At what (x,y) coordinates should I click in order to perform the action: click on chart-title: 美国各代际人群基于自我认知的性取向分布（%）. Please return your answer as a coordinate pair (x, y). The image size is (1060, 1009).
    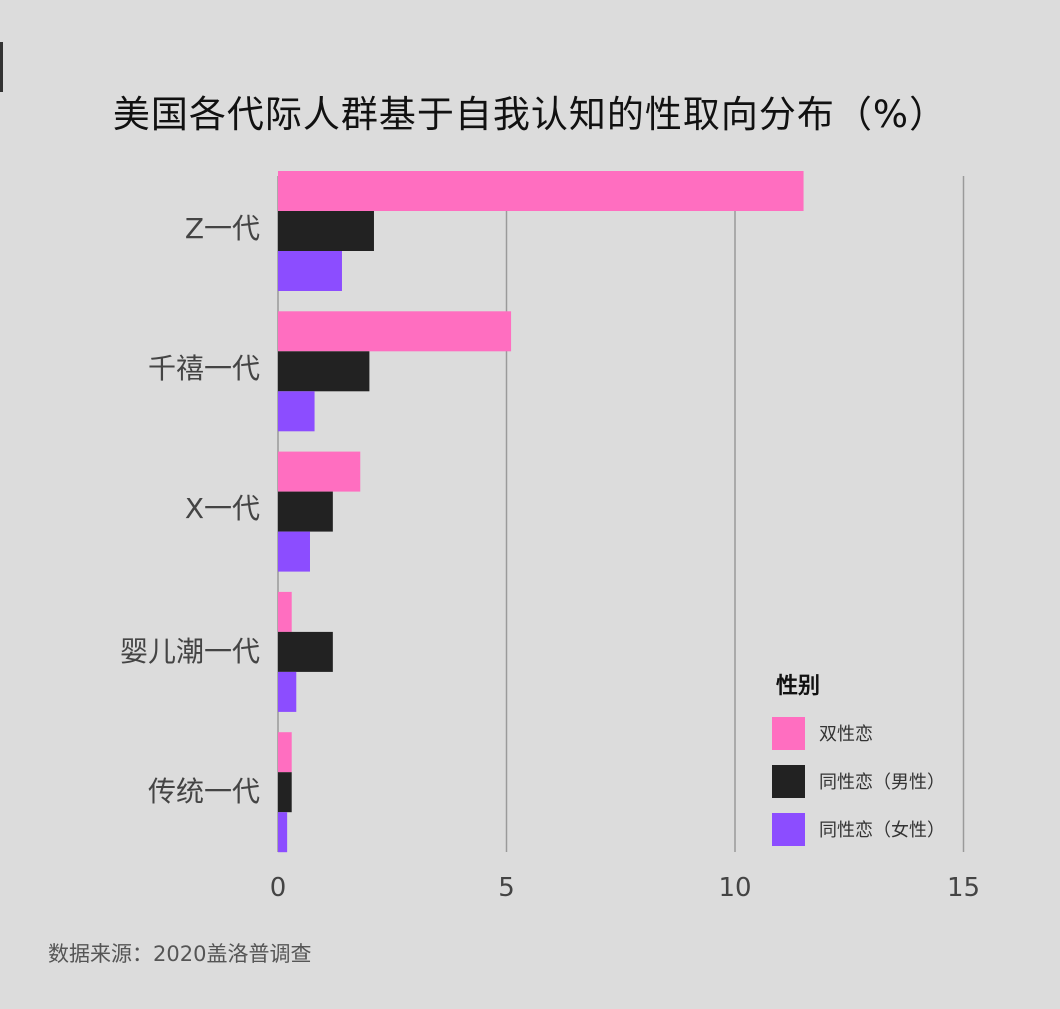
    Looking at the image, I should click on (530, 114).